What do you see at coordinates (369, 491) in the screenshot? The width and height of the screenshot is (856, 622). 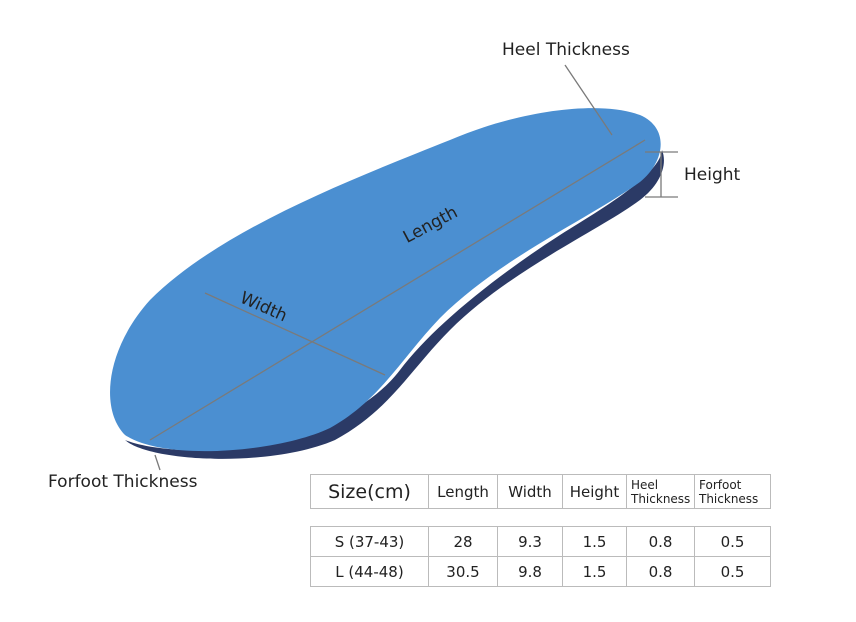 I see `header-size: Size(cm)` at bounding box center [369, 491].